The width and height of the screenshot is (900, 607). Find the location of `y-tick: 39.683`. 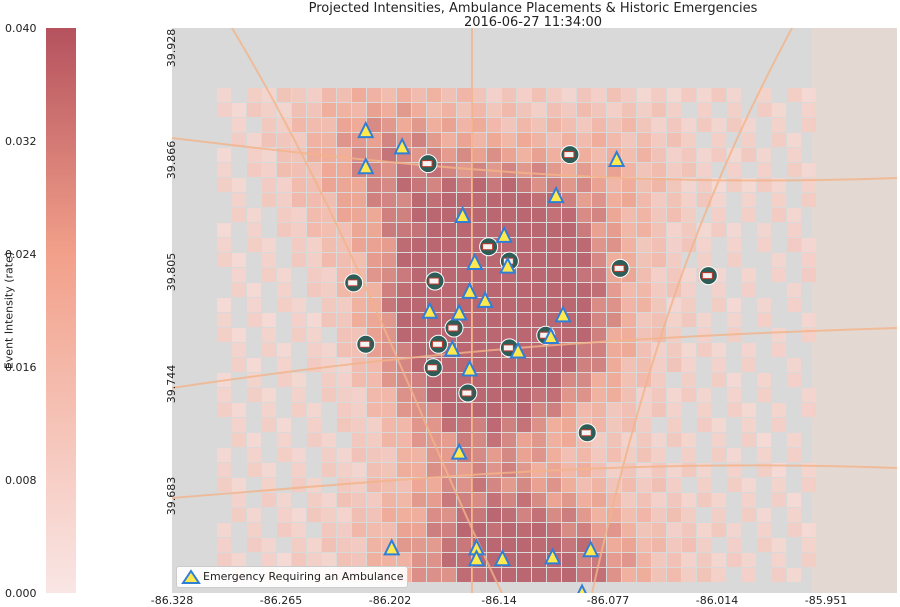

y-tick: 39.683 is located at coordinates (171, 496).